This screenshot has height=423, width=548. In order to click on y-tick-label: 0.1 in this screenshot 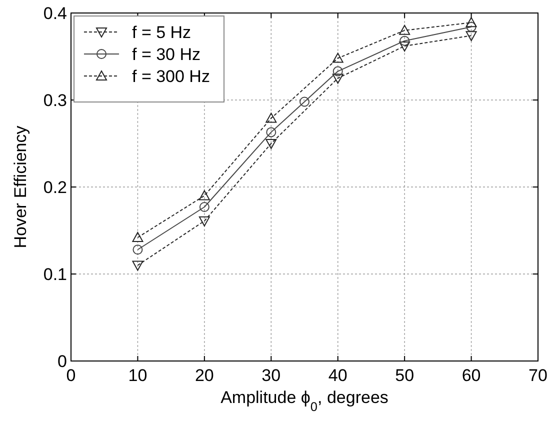, I will do `click(55, 274)`.